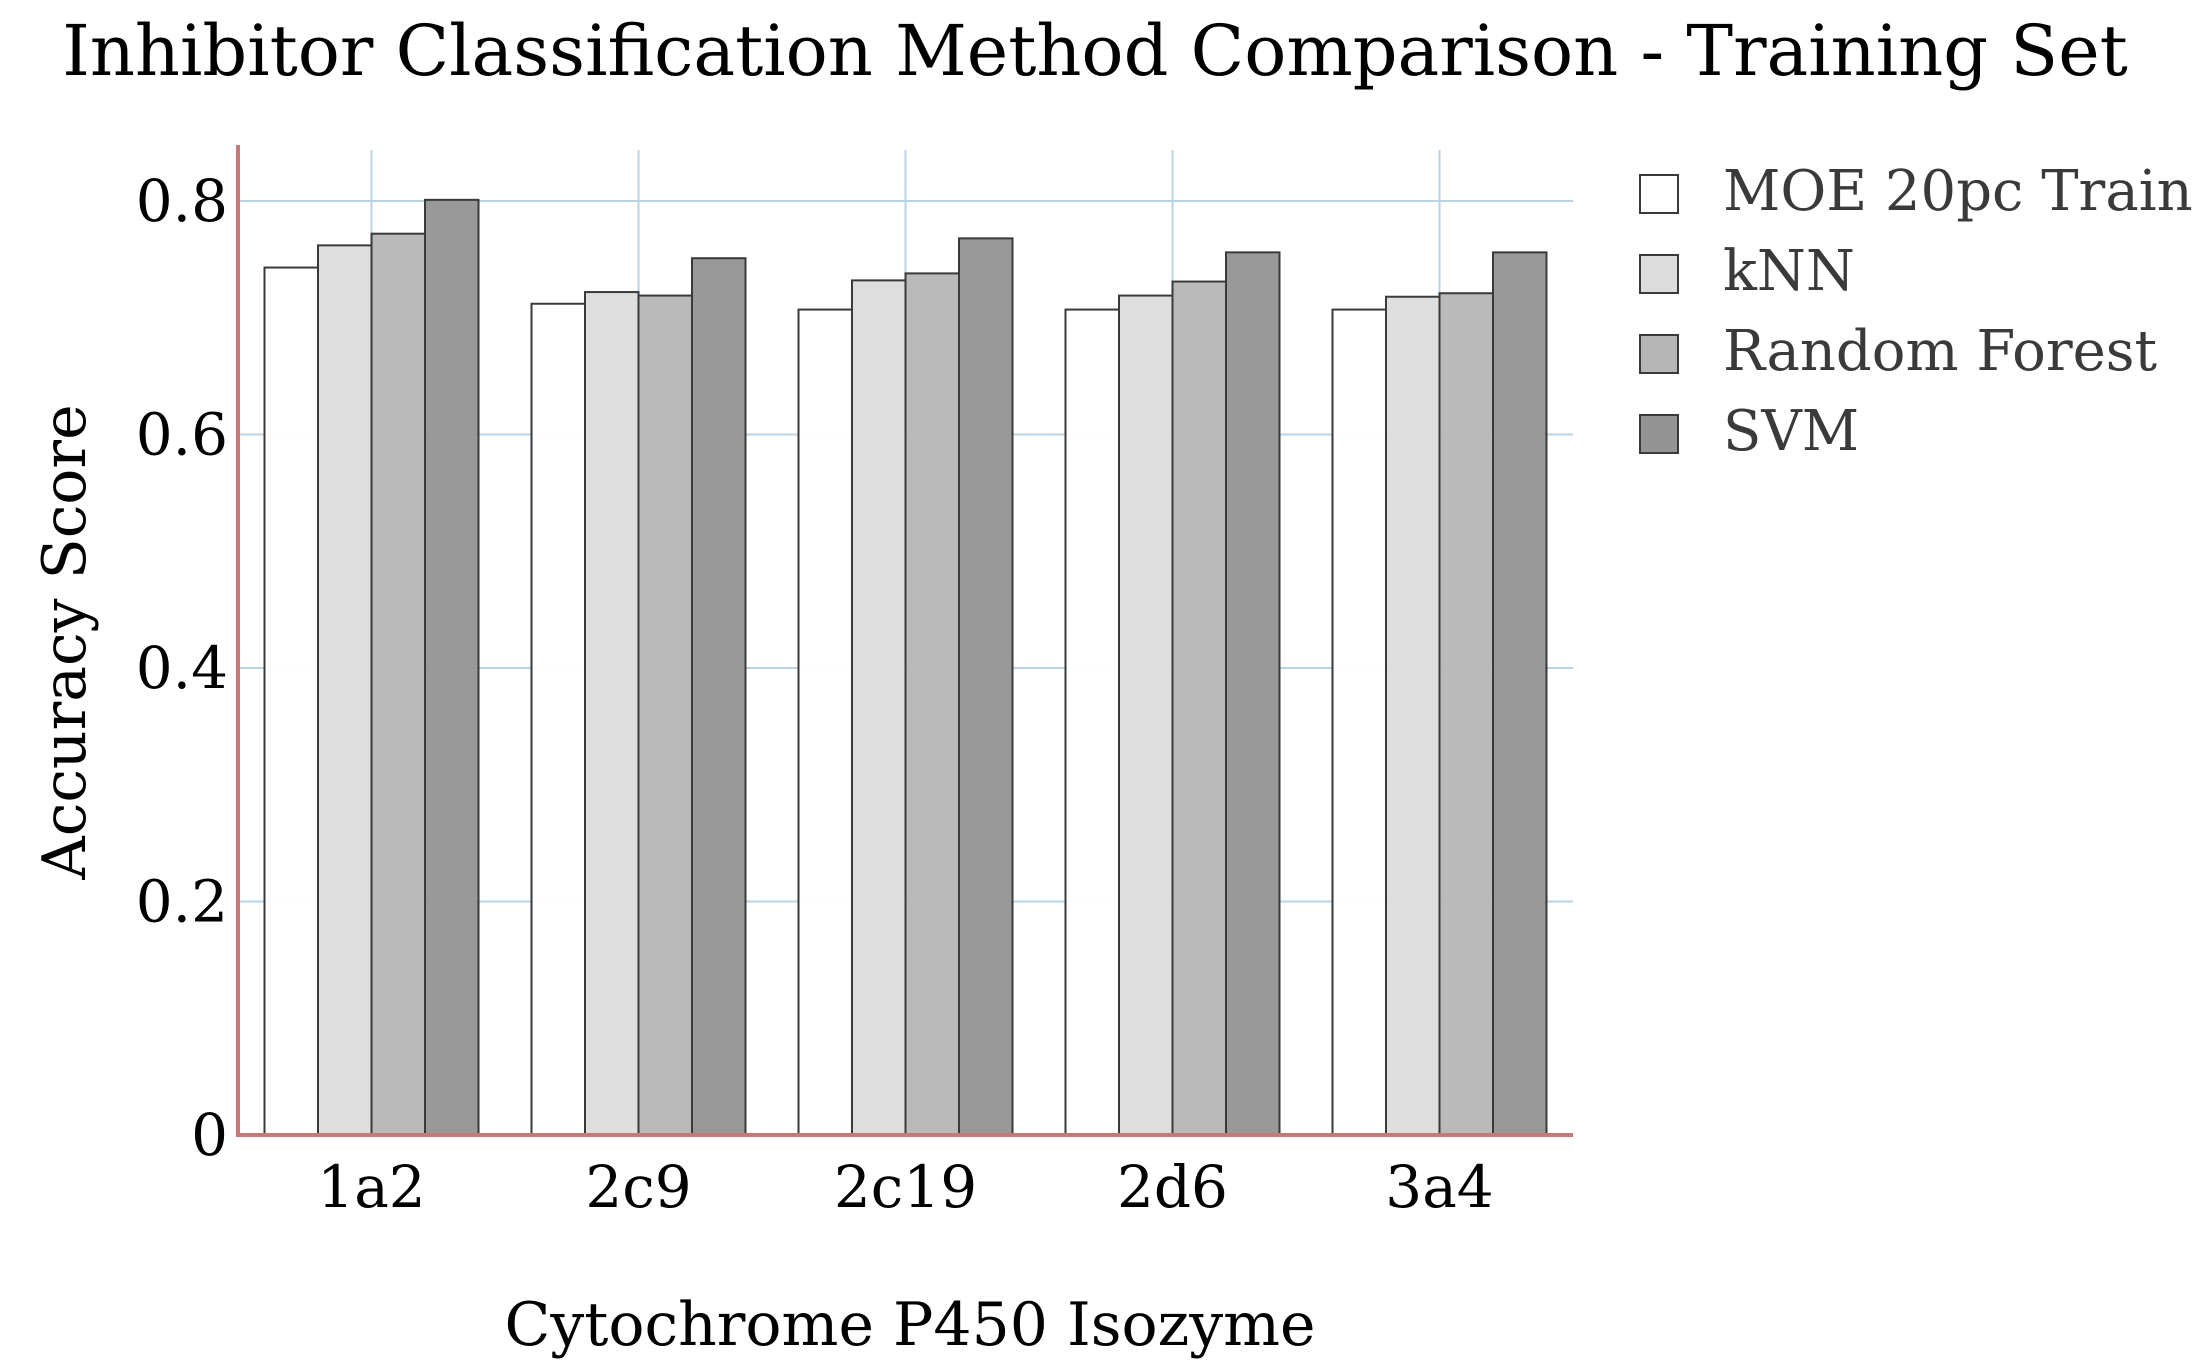  What do you see at coordinates (291, 701) in the screenshot?
I see `bar-moe-20pc-train-1a2` at bounding box center [291, 701].